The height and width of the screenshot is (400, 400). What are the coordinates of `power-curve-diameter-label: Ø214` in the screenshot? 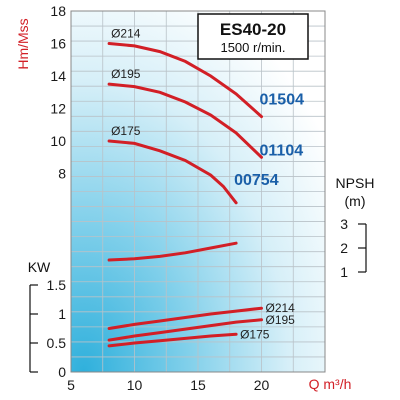 It's located at (281, 308).